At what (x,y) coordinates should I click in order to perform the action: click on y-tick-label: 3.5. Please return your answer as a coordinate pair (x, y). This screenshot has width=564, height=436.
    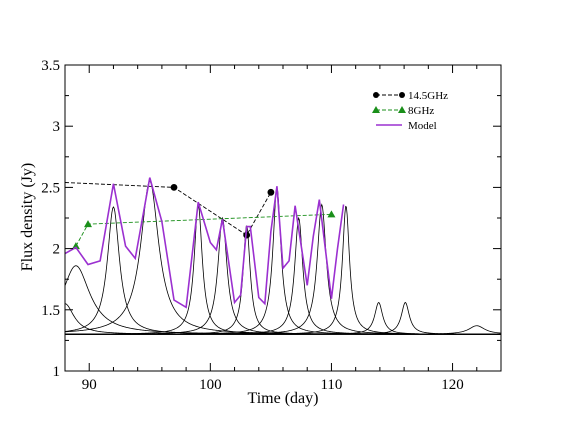
    Looking at the image, I should click on (50, 66).